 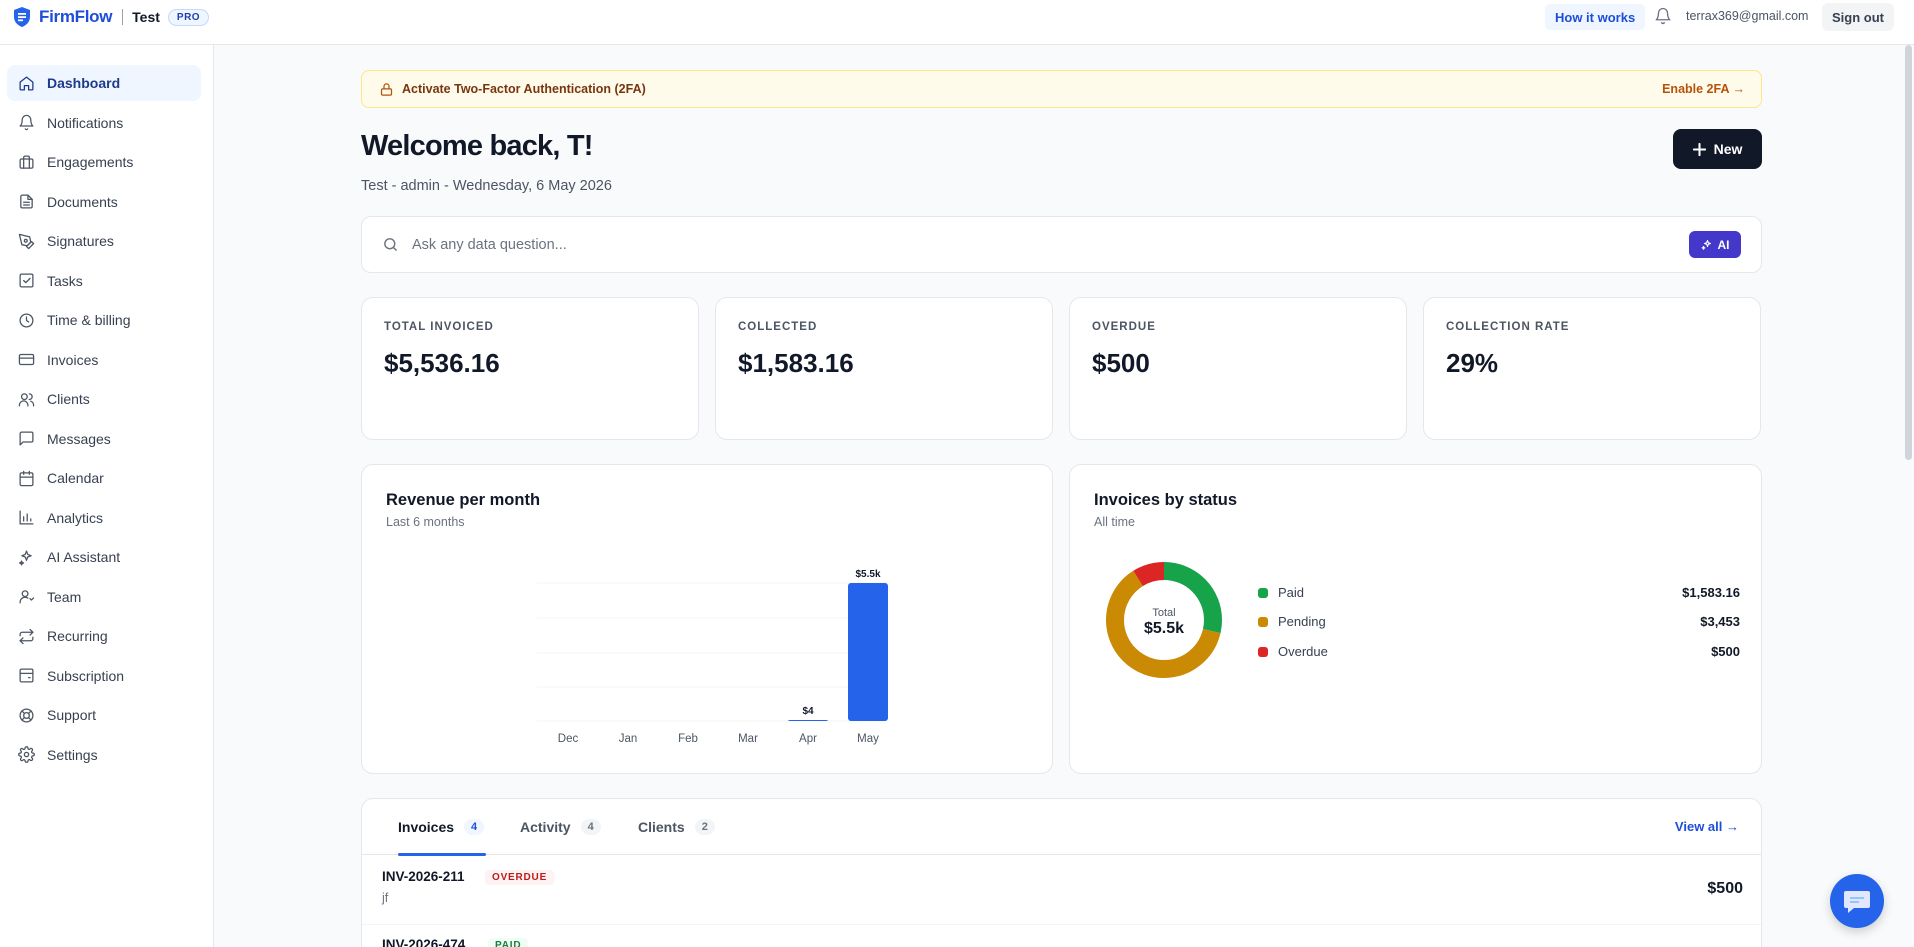 I want to click on document-icon, so click(x=26, y=201).